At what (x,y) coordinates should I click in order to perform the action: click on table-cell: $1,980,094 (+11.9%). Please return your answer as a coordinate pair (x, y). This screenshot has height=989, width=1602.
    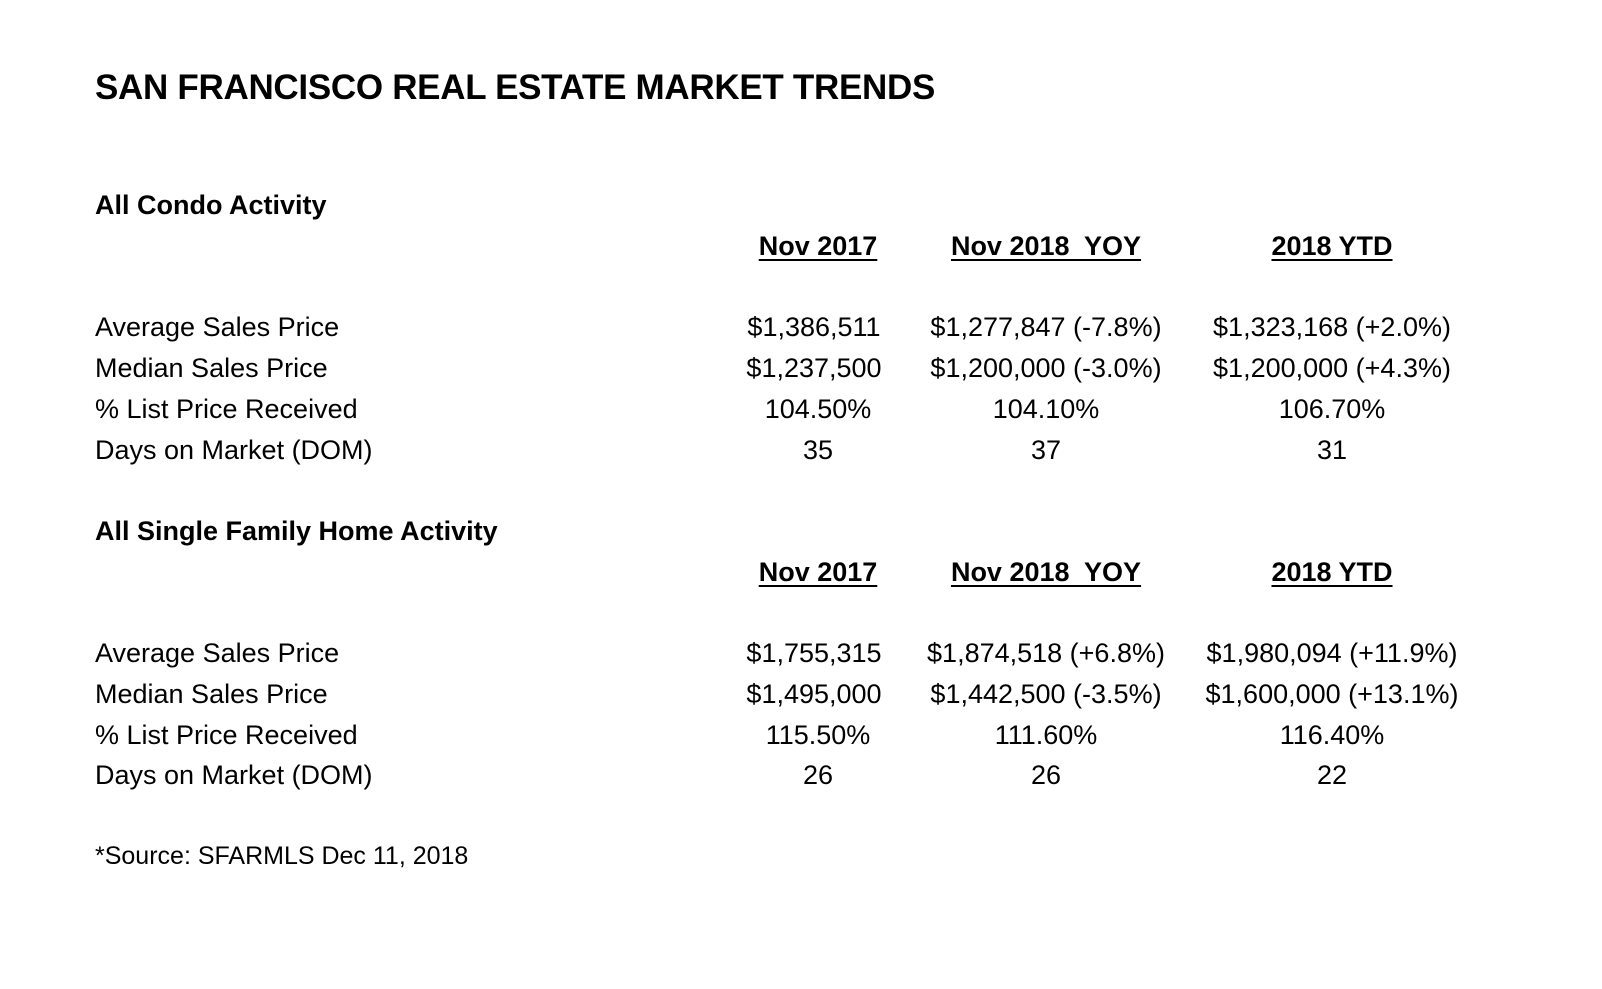
    Looking at the image, I should click on (1332, 653).